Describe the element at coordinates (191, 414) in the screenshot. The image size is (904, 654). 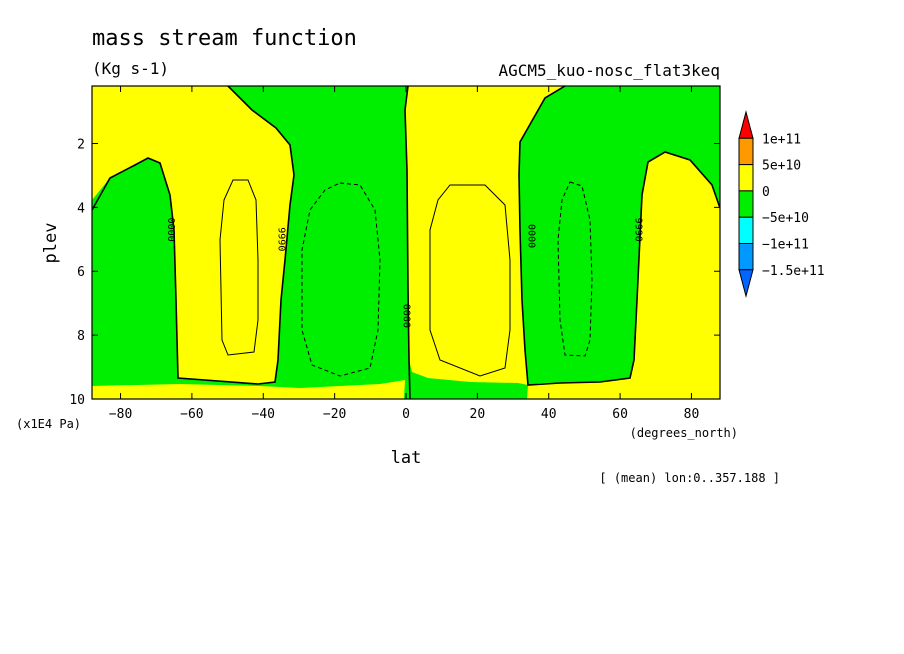
I see `x-tick-label: −60` at that location.